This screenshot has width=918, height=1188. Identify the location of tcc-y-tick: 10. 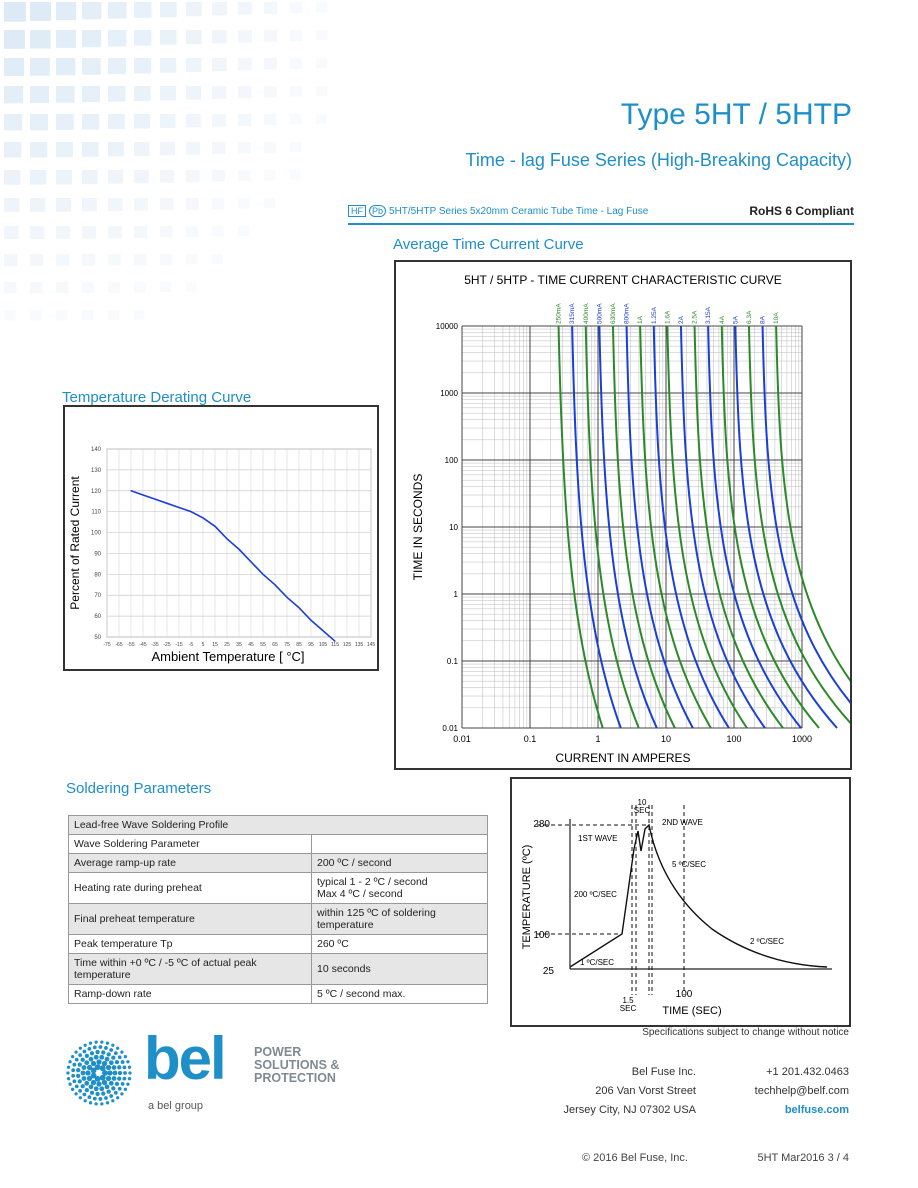
(453, 527).